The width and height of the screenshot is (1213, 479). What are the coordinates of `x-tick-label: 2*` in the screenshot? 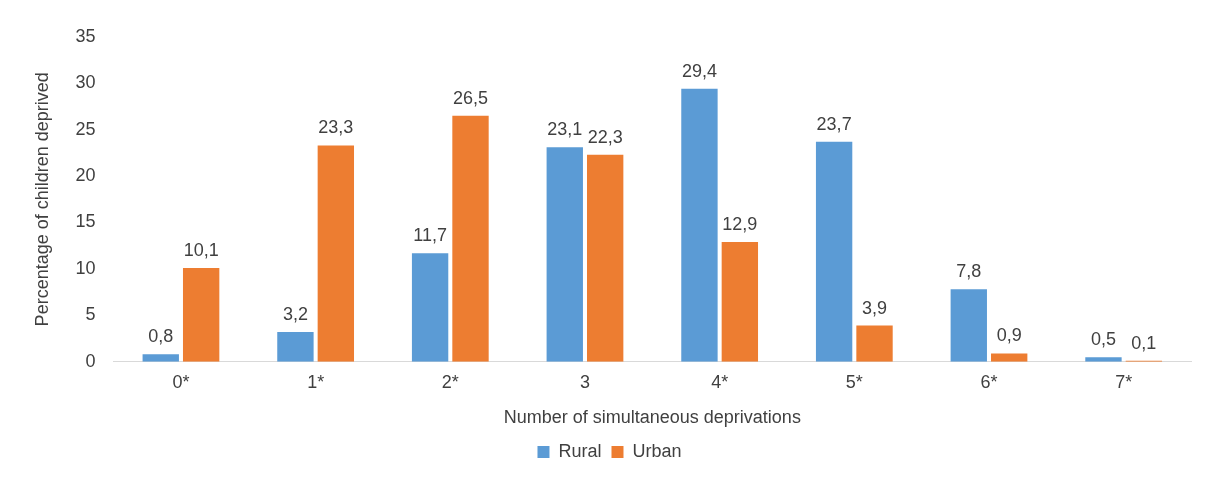 It's located at (450, 381).